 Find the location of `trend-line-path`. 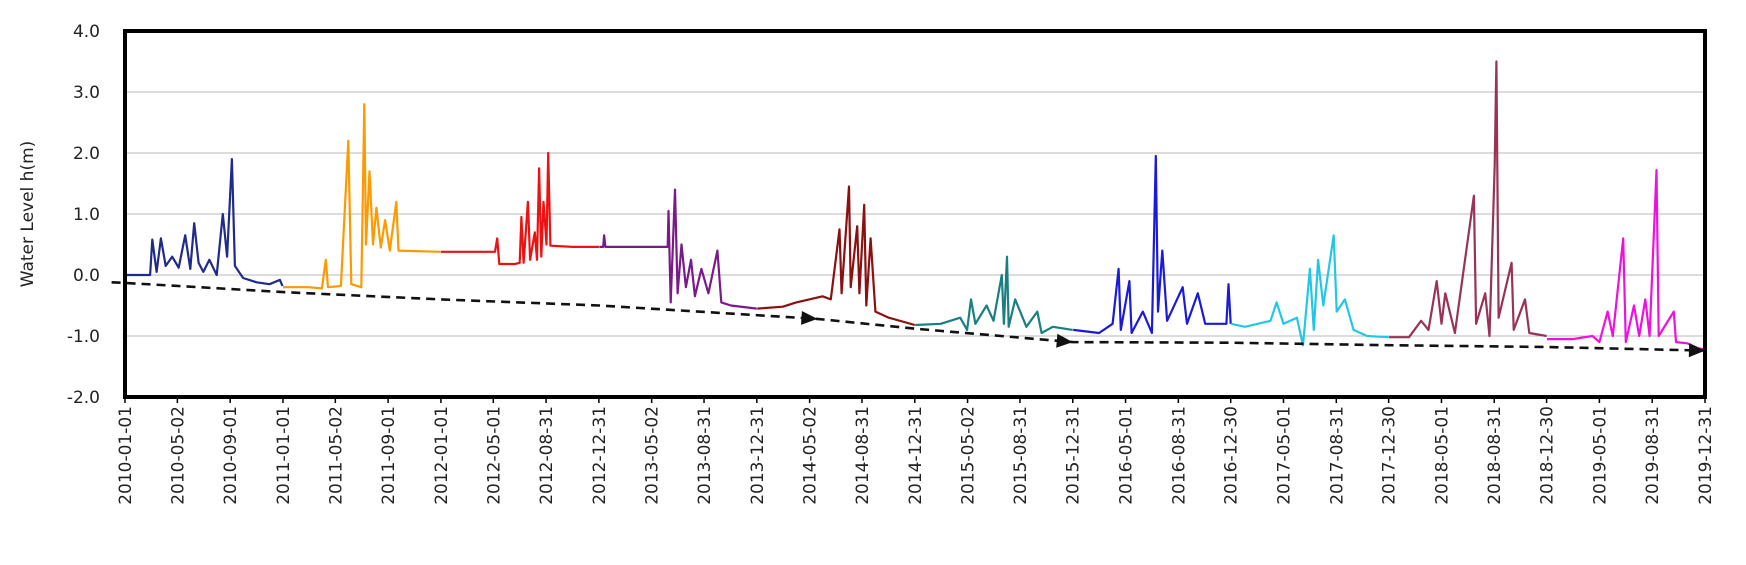

trend-line-path is located at coordinates (908, 316).